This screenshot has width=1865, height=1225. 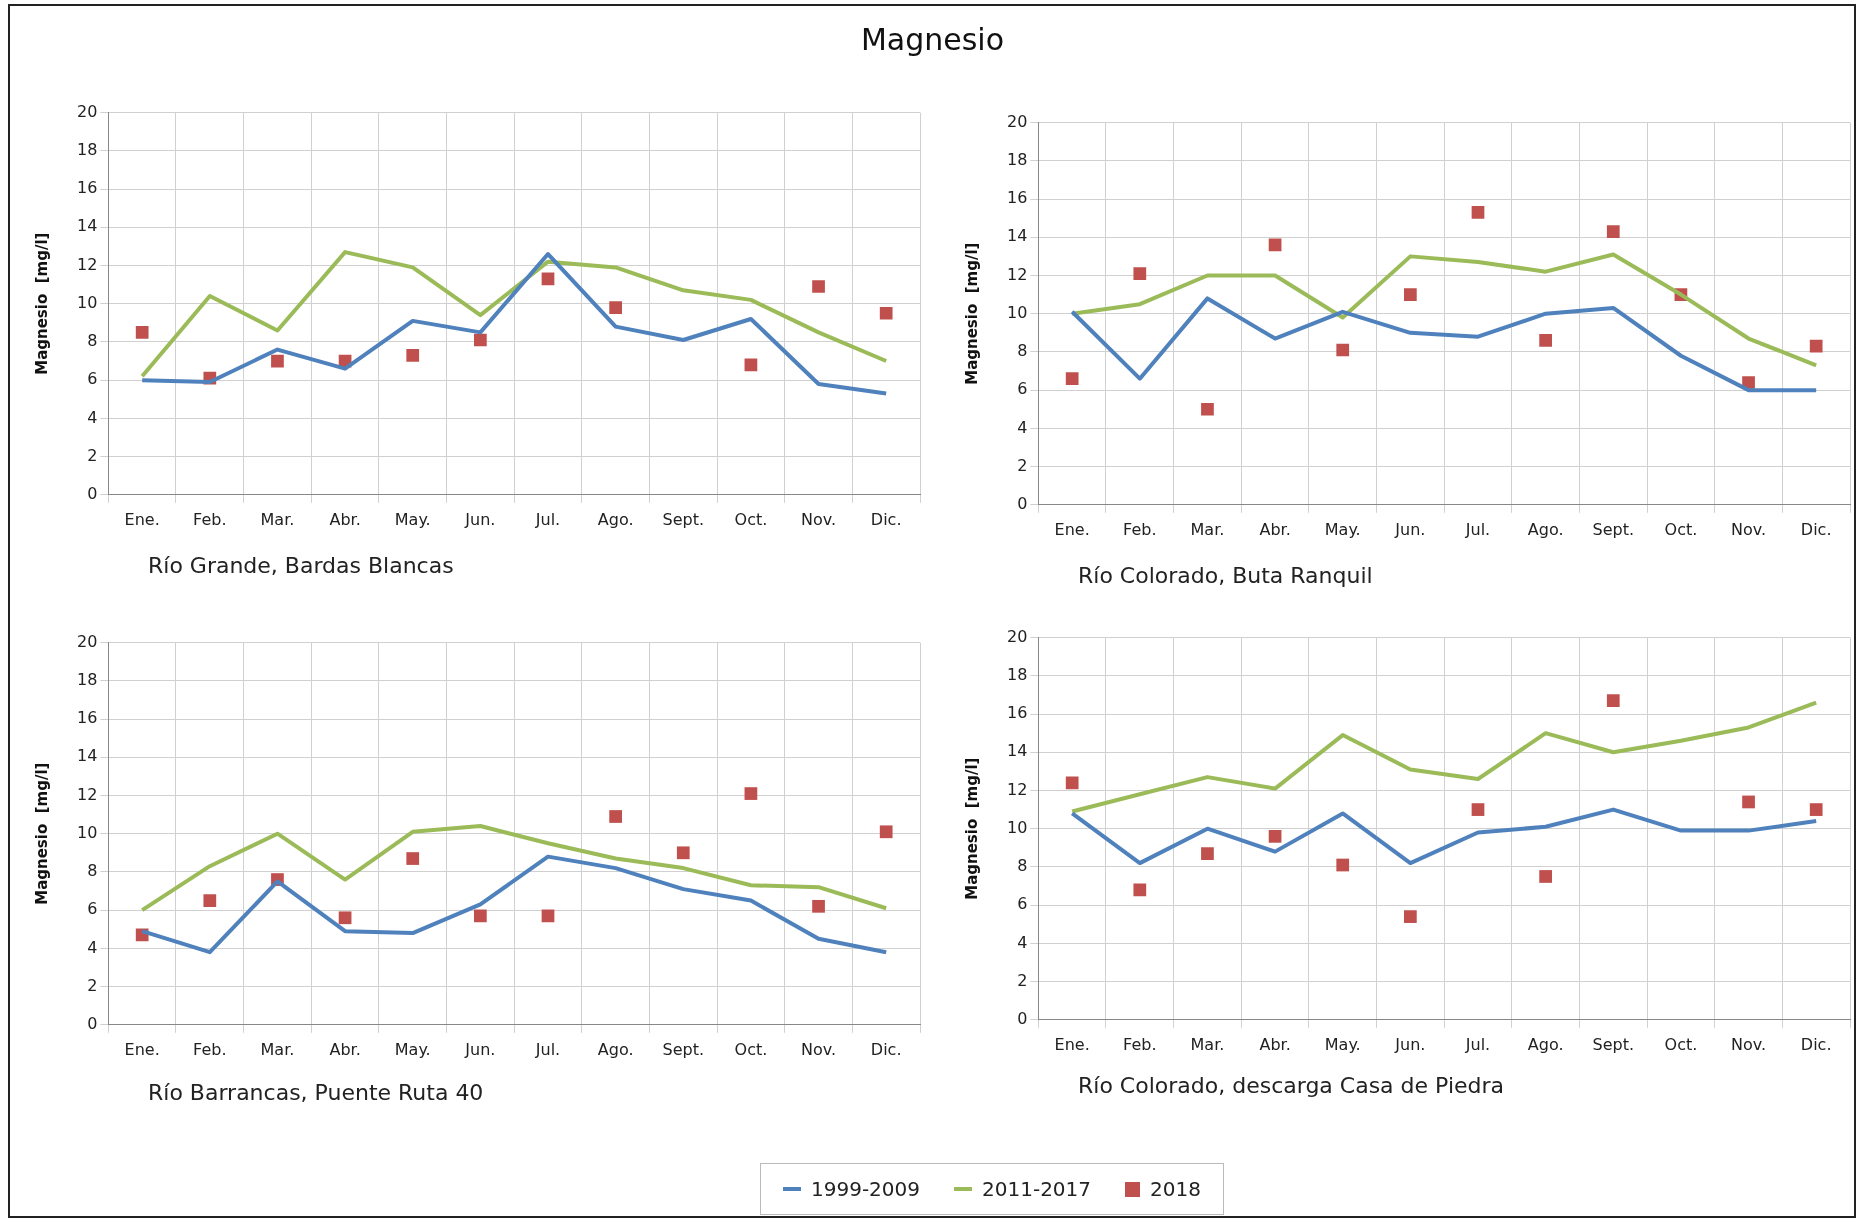 What do you see at coordinates (1017, 198) in the screenshot?
I see `y-tick-label: 16` at bounding box center [1017, 198].